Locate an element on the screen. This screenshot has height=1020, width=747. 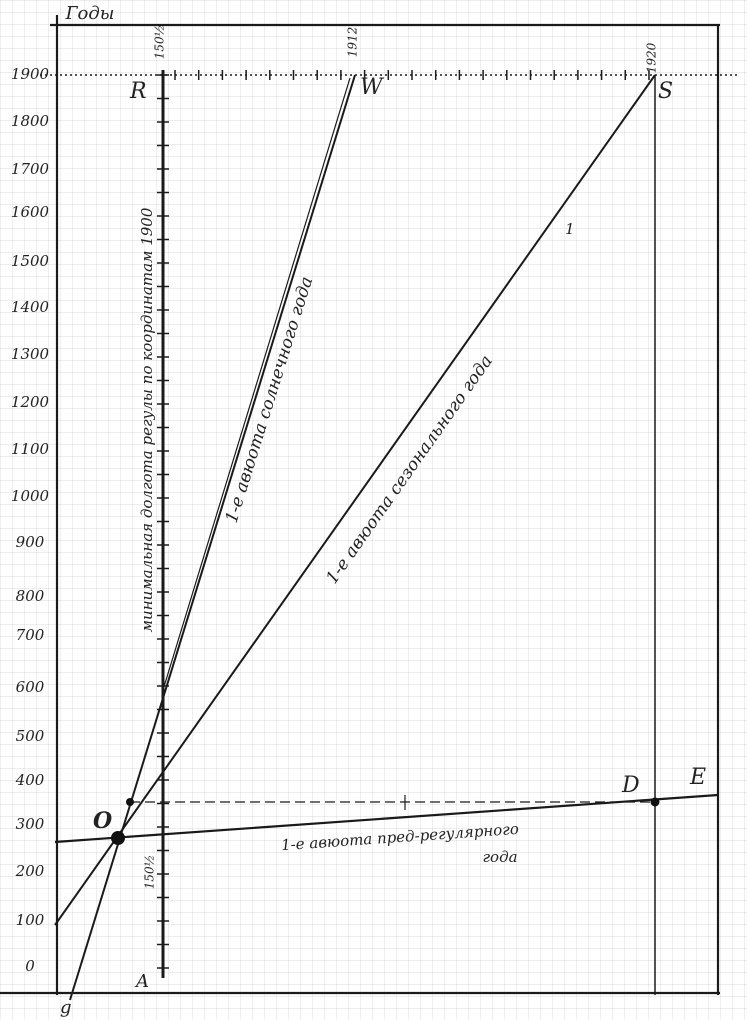
y-label: 1800 is located at coordinates (30, 121).